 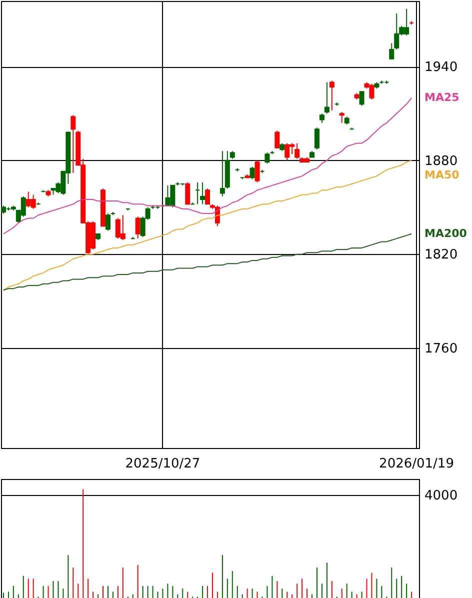 What do you see at coordinates (441, 161) in the screenshot?
I see `y-tick-label: 1880` at bounding box center [441, 161].